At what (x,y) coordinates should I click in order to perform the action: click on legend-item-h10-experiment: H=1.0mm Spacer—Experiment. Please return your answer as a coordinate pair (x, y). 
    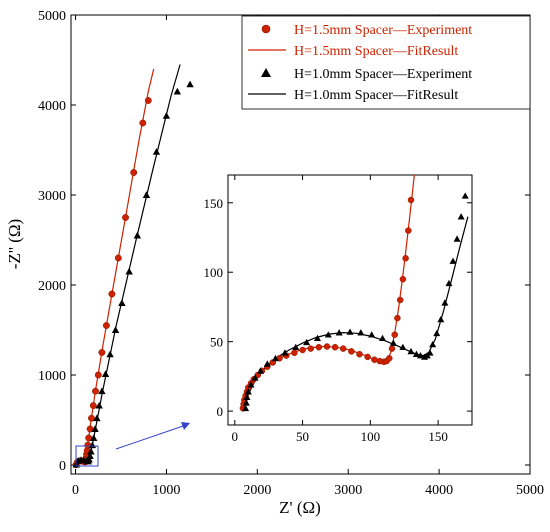
    Looking at the image, I should click on (366, 74).